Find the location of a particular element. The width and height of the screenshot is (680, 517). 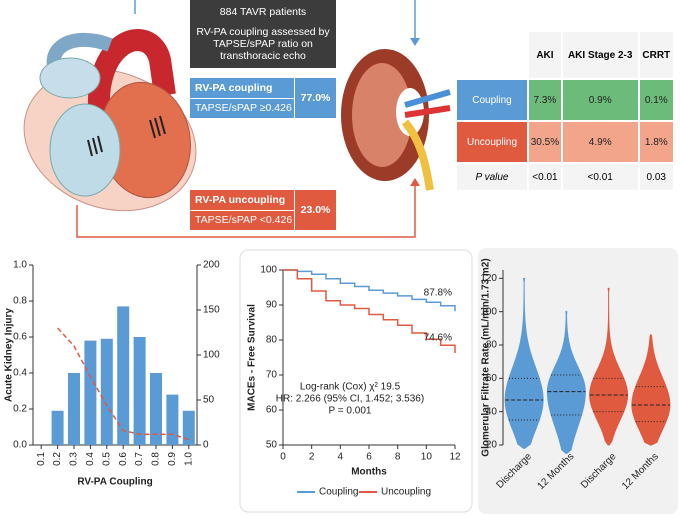

annotation: HR: 2.266 (95% CI, 1.452; 3.536) is located at coordinates (350, 399).